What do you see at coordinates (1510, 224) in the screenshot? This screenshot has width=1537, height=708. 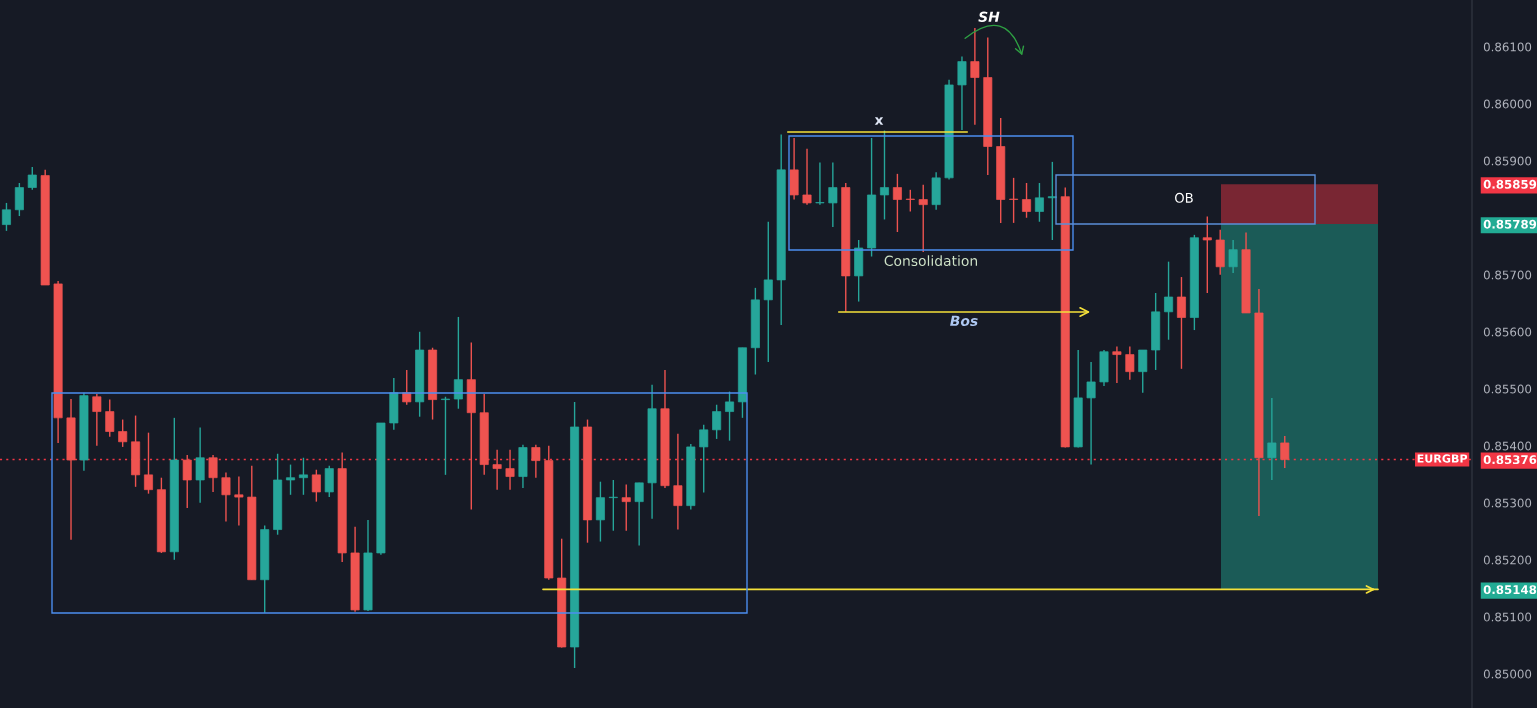 I see `y-tick-label: 0.85789` at bounding box center [1510, 224].